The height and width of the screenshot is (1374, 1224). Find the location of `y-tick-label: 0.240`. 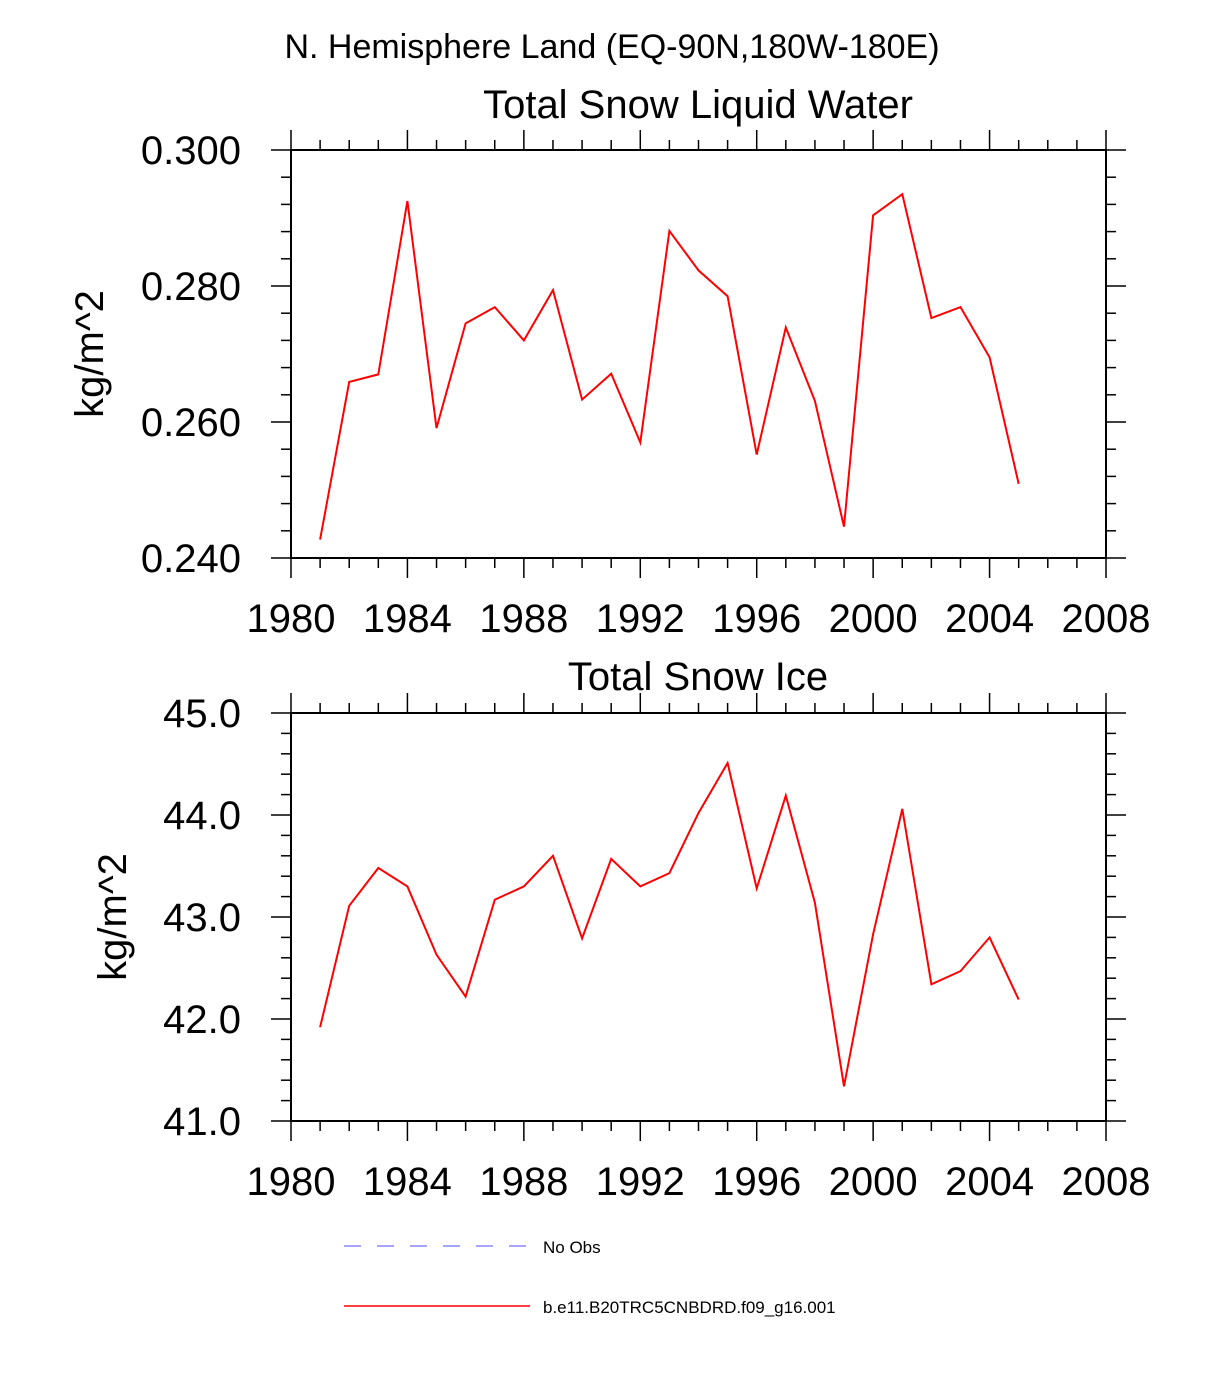

y-tick-label: 0.240 is located at coordinates (191, 559).